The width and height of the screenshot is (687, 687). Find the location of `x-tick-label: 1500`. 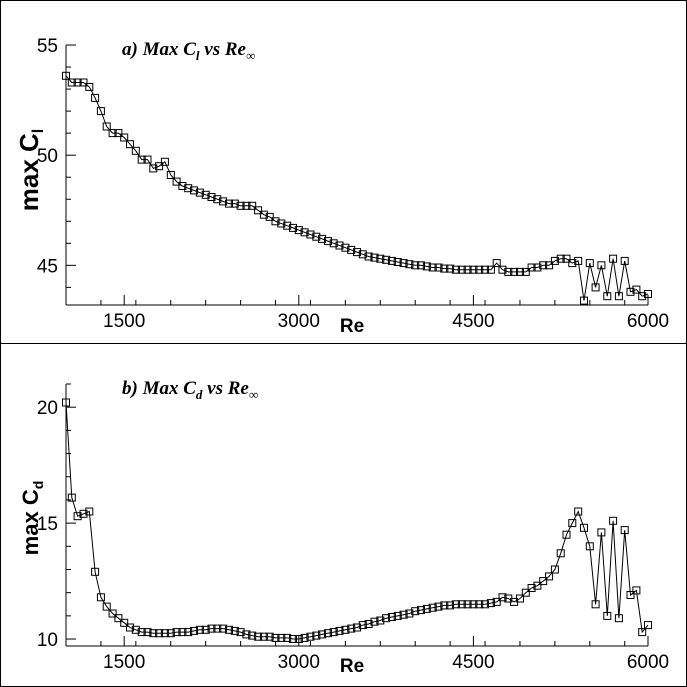

x-tick-label: 1500 is located at coordinates (124, 321).